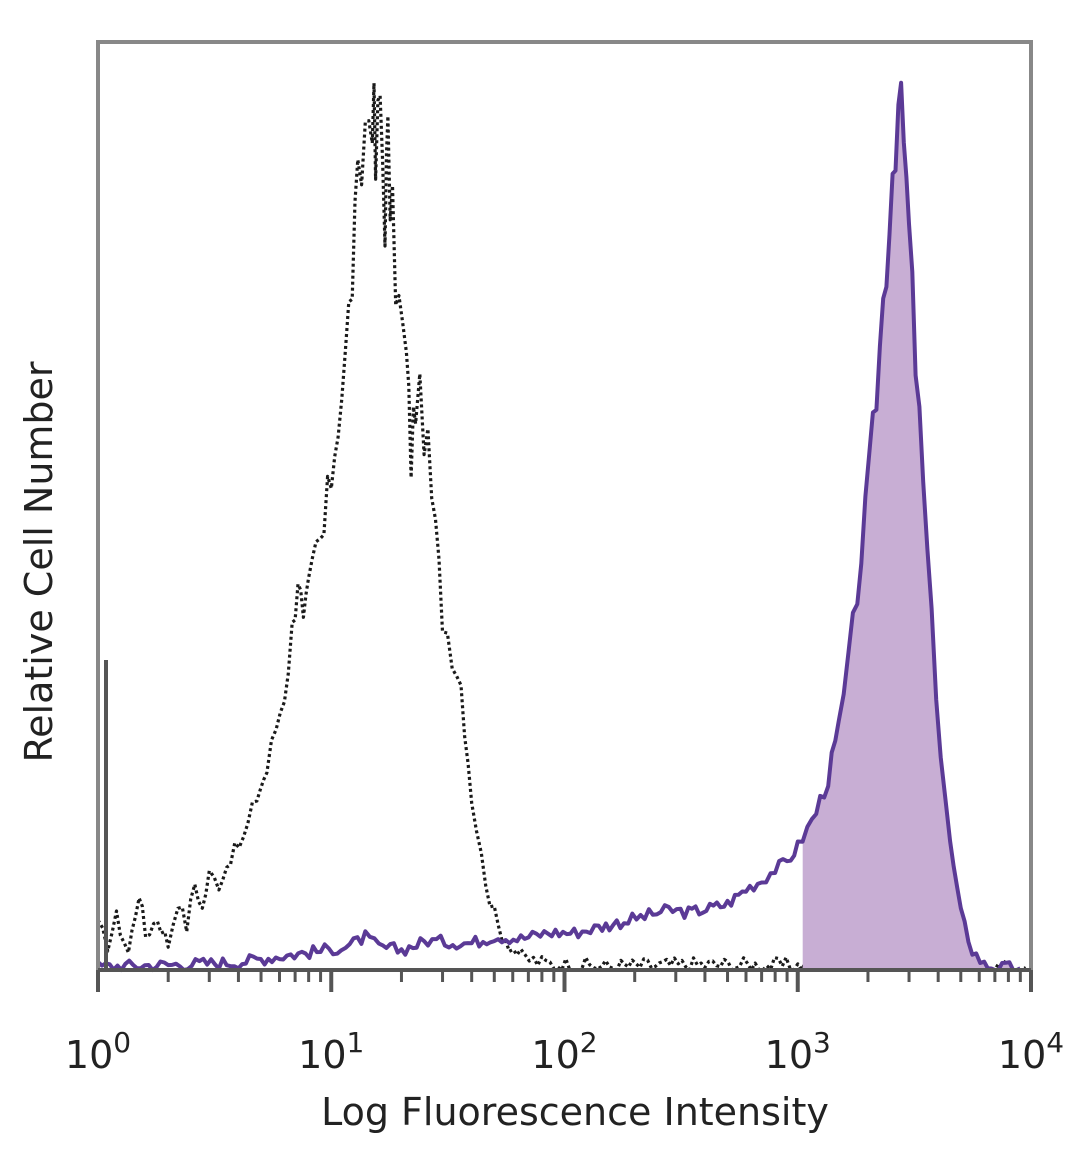  I want to click on y-axis-label: Relative Cell Number, so click(39, 561).